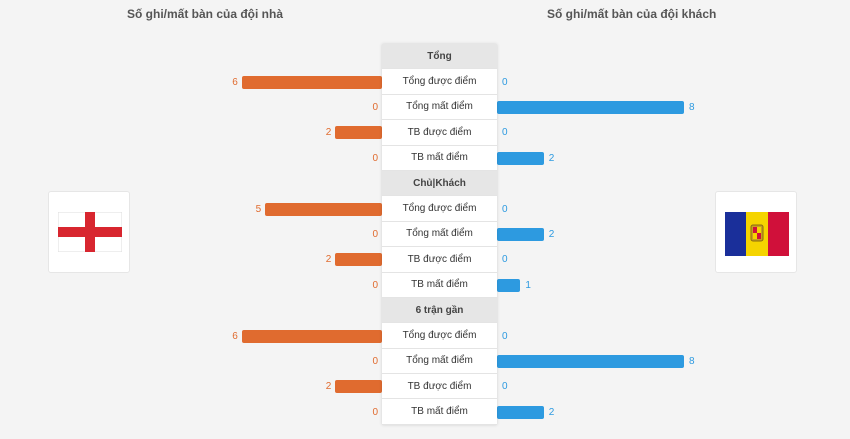 This screenshot has height=439, width=850. Describe the element at coordinates (632, 14) in the screenshot. I see `away-title: Số ghi/mất bàn của đội khách` at that location.